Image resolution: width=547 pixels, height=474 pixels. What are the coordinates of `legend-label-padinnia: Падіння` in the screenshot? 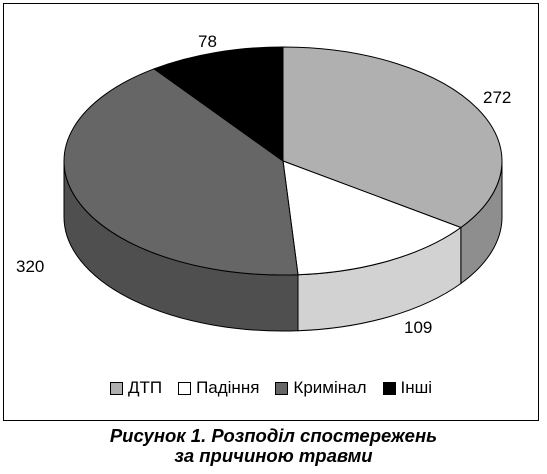 It's located at (228, 387).